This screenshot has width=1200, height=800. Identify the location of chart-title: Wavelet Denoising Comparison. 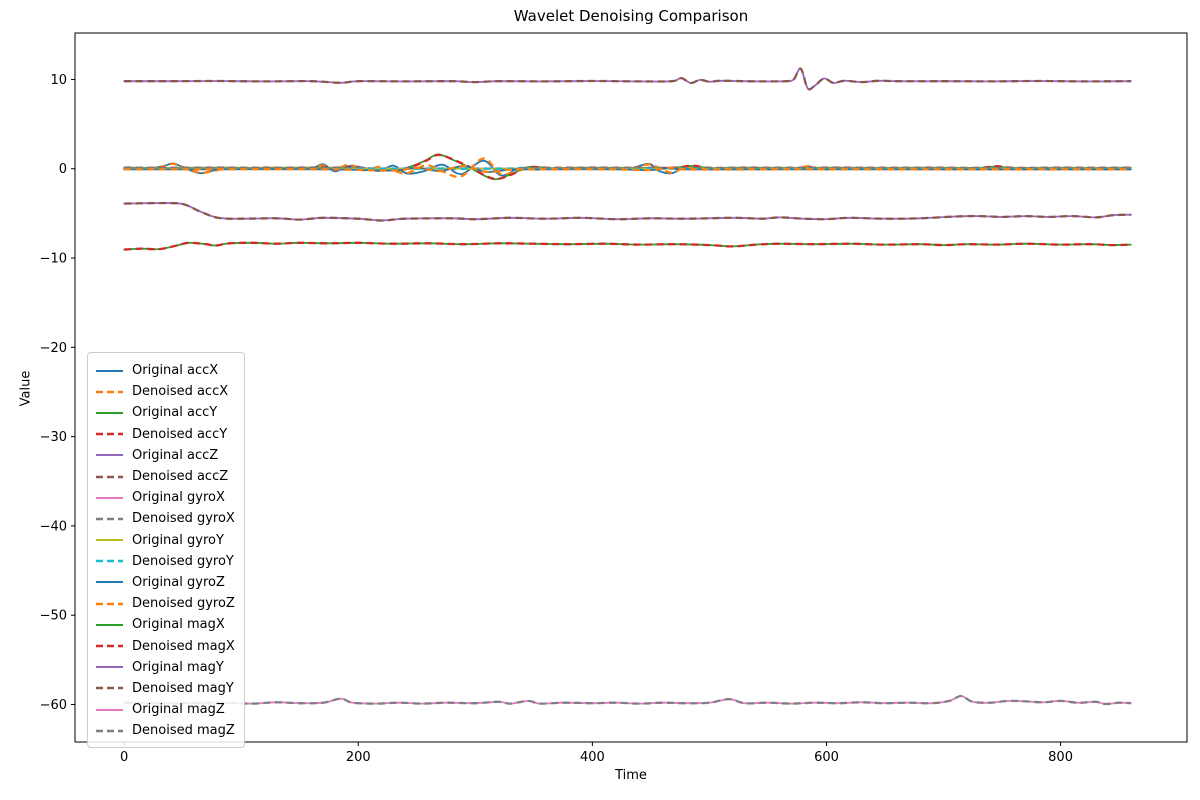
(631, 16).